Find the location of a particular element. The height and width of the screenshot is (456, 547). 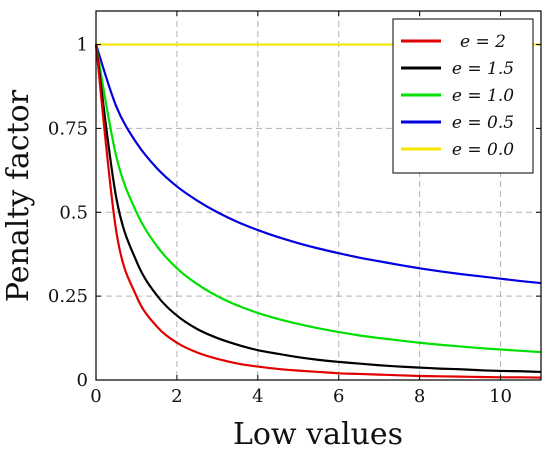

y-tick-label: 0.25 is located at coordinates (68, 296).